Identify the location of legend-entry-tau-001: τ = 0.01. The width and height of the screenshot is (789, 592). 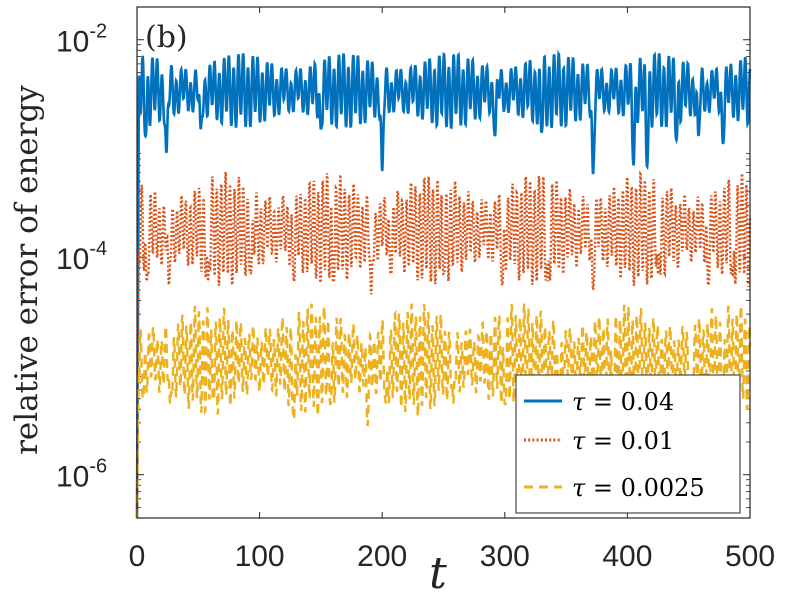
(623, 441).